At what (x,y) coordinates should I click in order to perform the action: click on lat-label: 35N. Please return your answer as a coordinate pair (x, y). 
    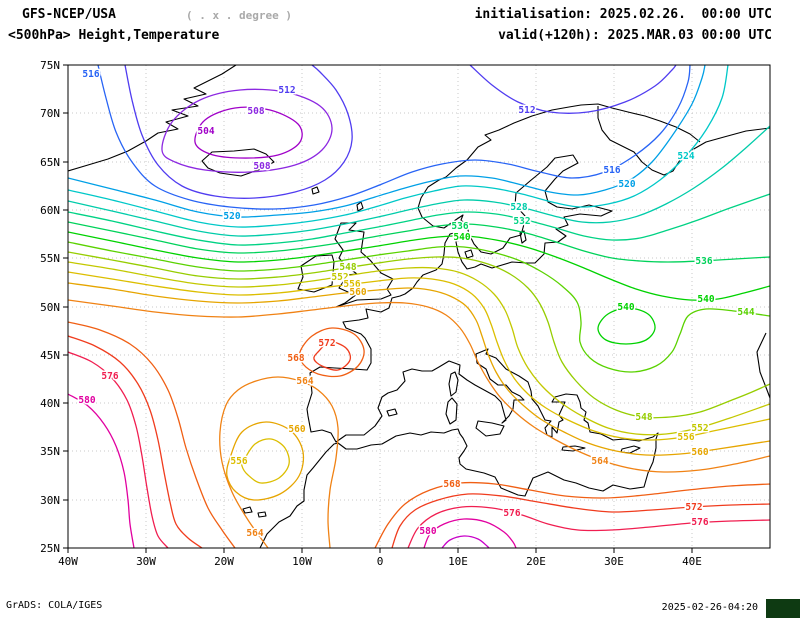
    Looking at the image, I should click on (50, 451).